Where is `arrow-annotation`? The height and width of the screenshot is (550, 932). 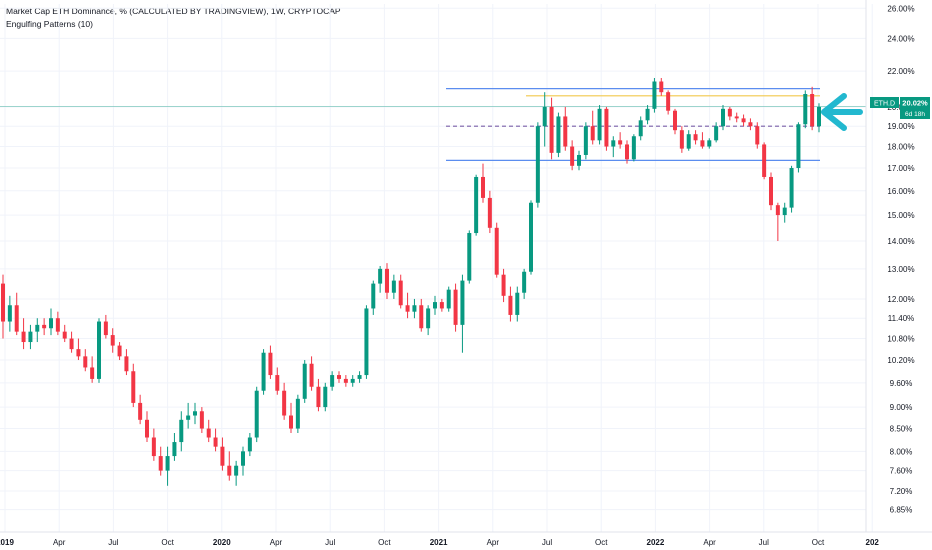
arrow-annotation is located at coordinates (842, 112).